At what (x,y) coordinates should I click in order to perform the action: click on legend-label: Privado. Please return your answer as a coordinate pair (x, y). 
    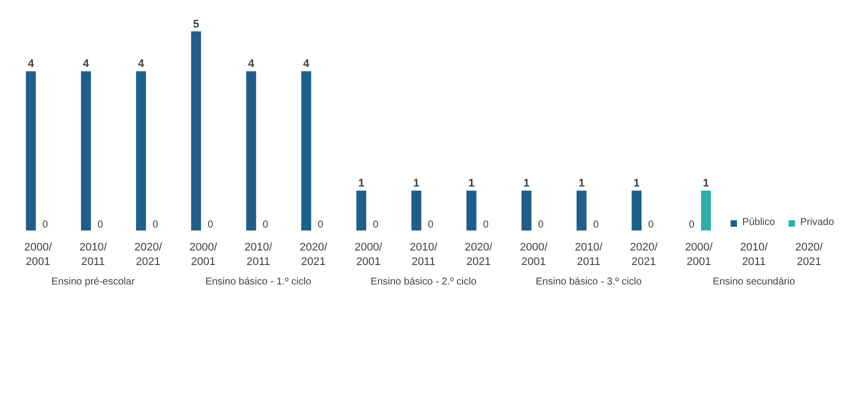
    Looking at the image, I should click on (817, 222).